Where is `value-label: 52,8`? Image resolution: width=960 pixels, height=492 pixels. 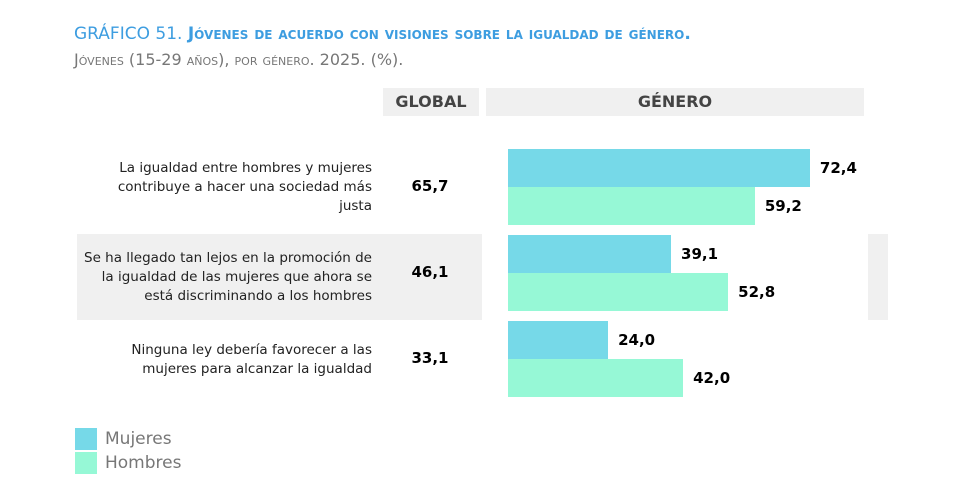 value-label: 52,8 is located at coordinates (757, 292).